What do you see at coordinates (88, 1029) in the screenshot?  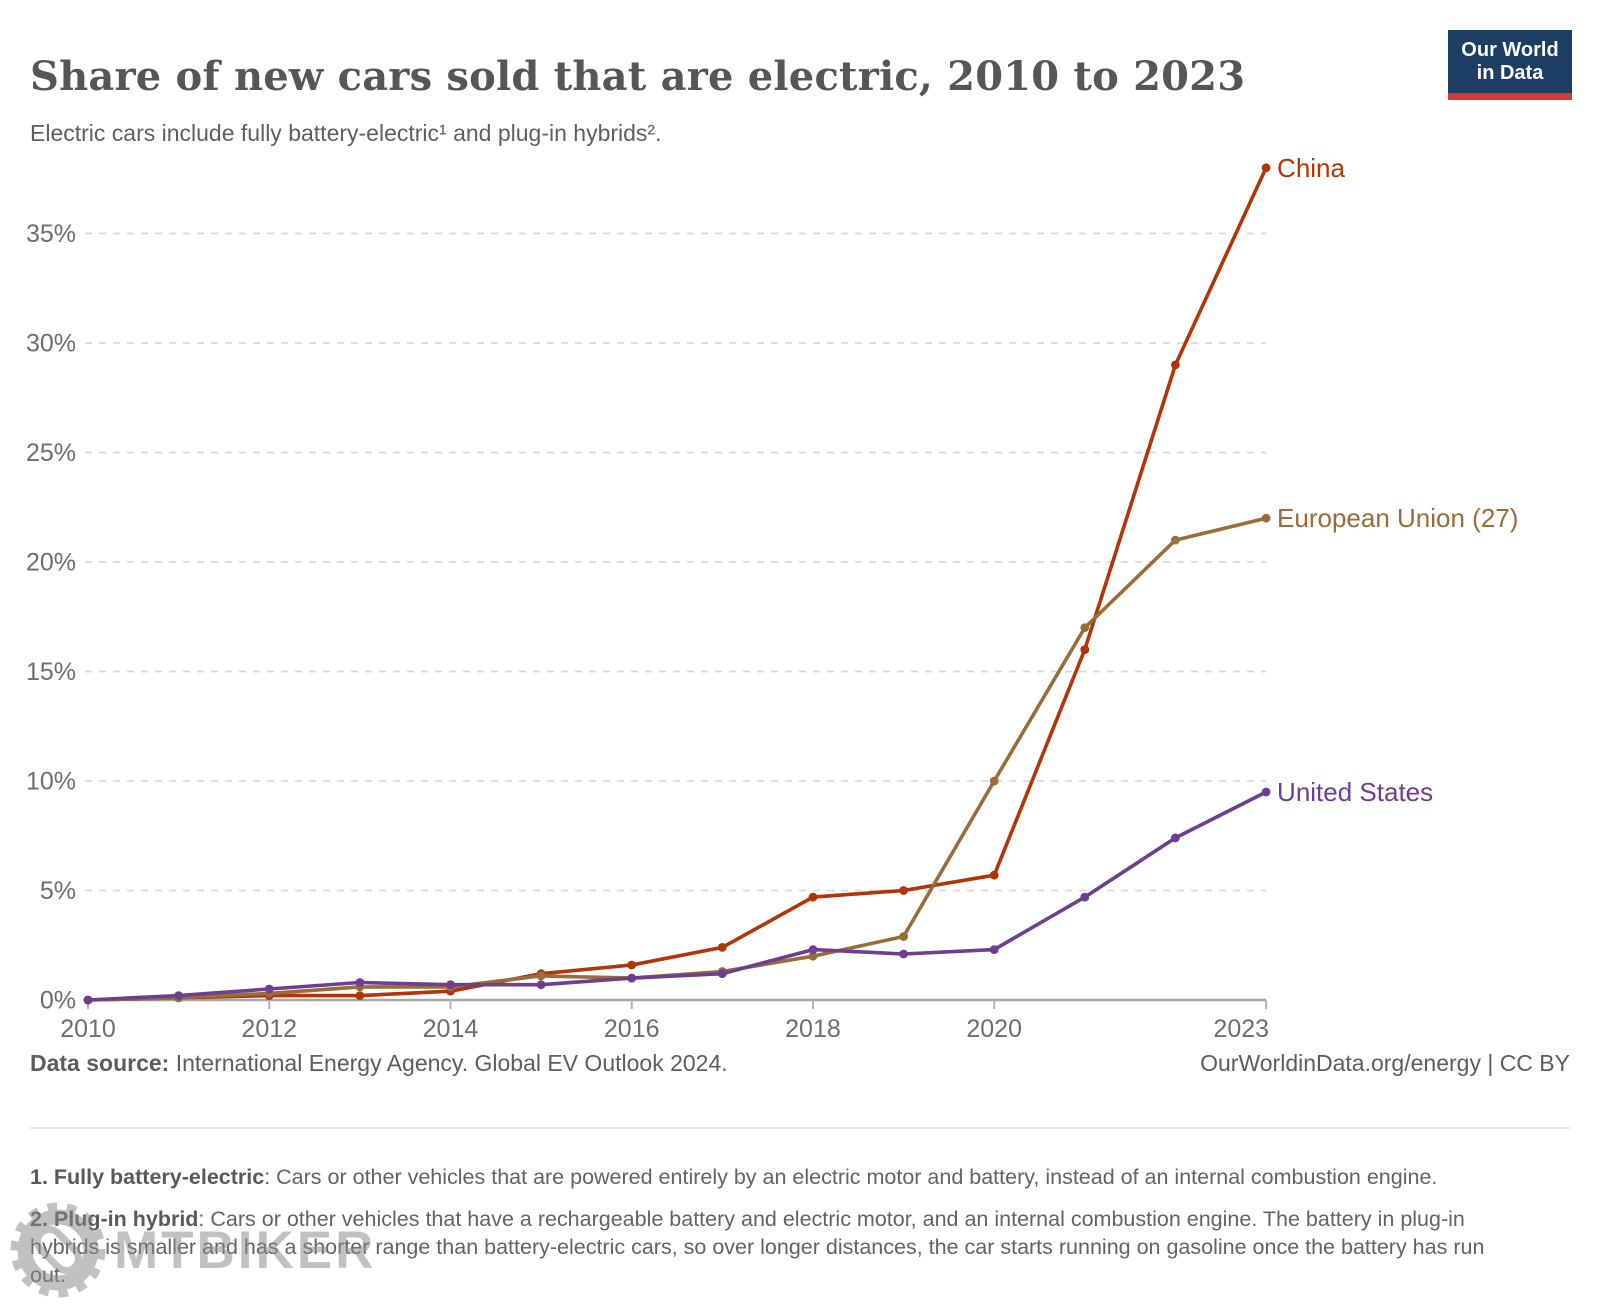 I see `x-axis-label: 2010` at bounding box center [88, 1029].